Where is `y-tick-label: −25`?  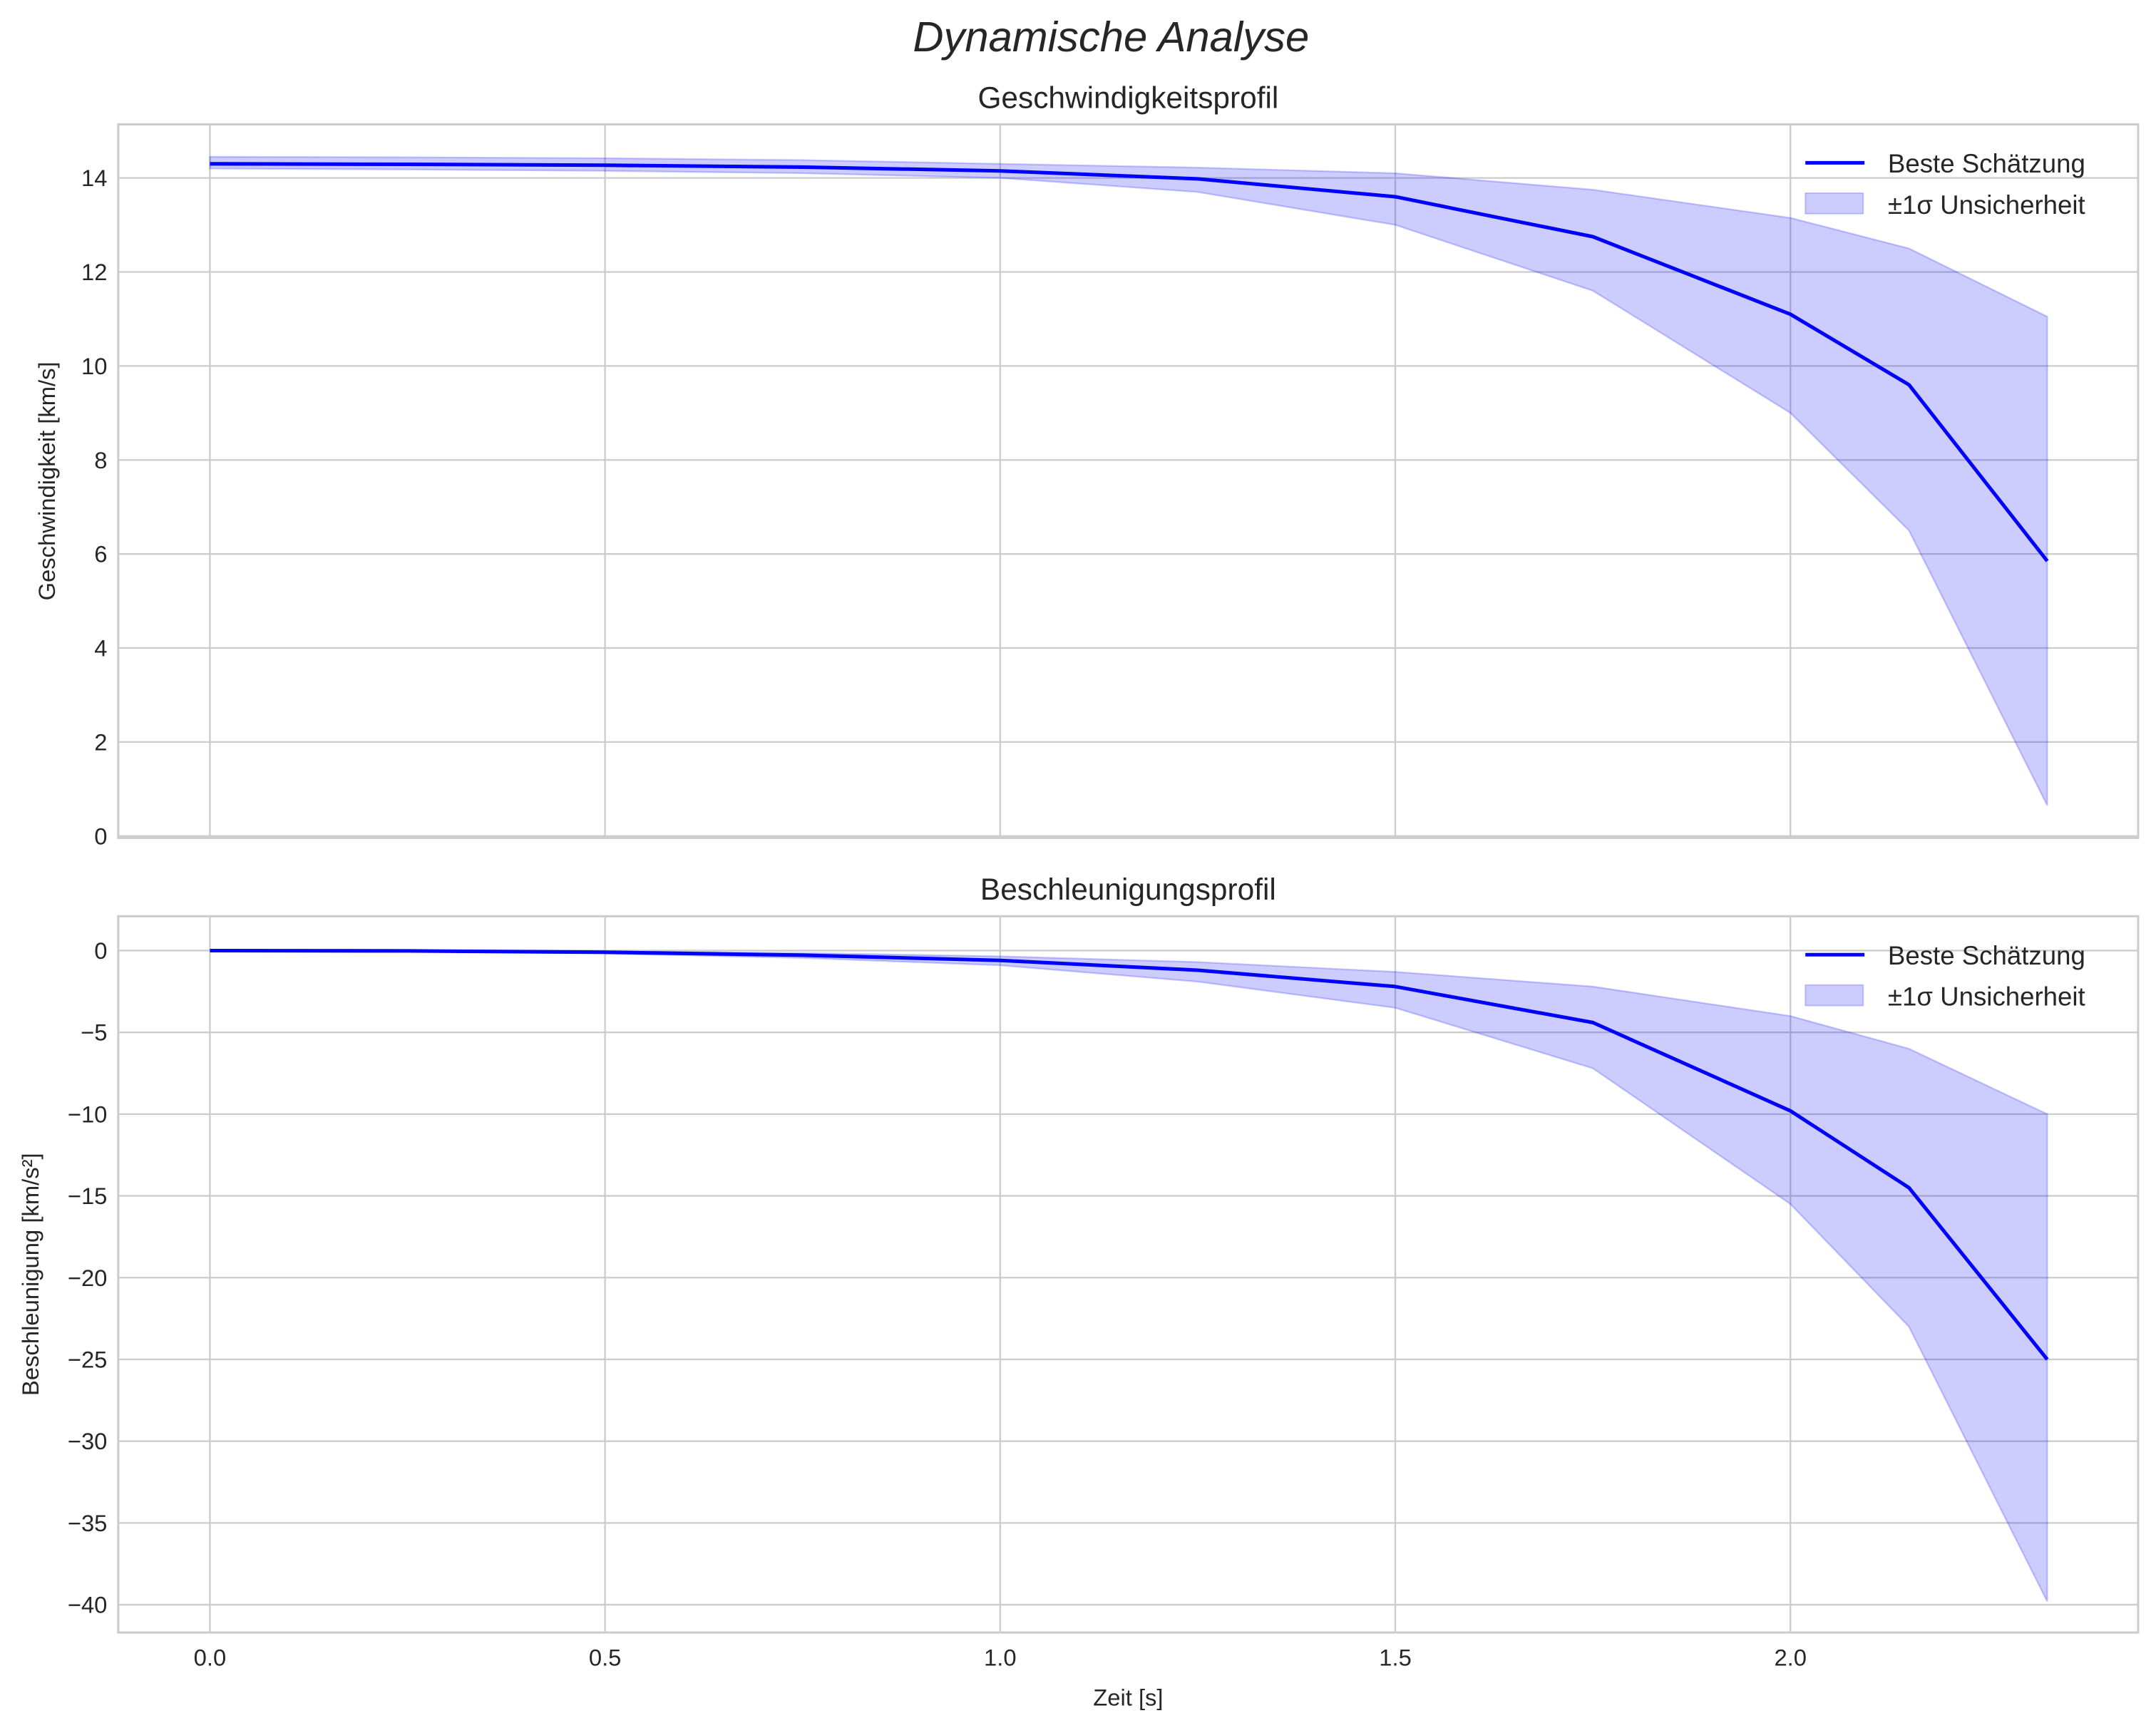
y-tick-label: −25 is located at coordinates (88, 1360).